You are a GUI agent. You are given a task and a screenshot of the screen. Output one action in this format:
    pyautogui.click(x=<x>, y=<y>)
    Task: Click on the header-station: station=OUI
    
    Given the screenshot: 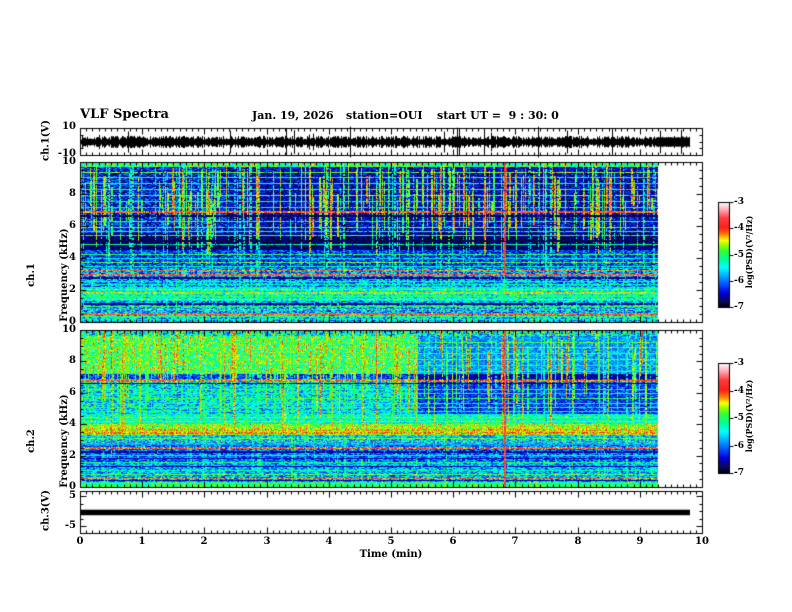 What is the action you would take?
    pyautogui.click(x=384, y=115)
    